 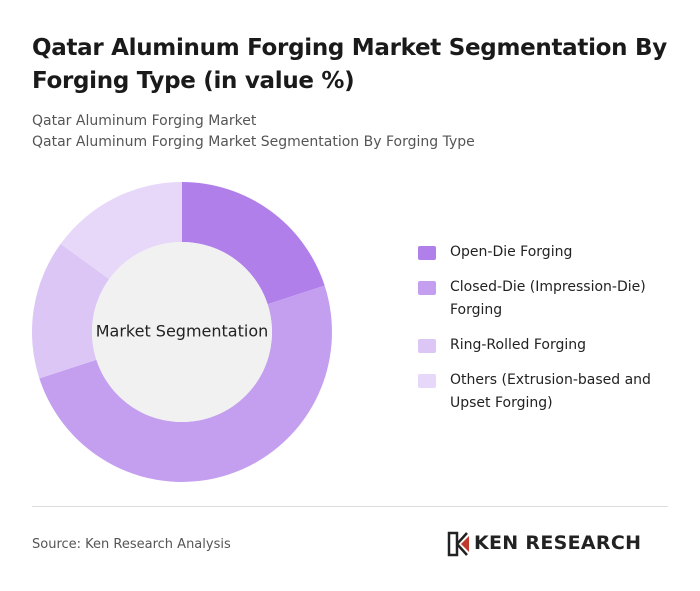 I want to click on source: Source: Ken Research Analysis, so click(x=131, y=544).